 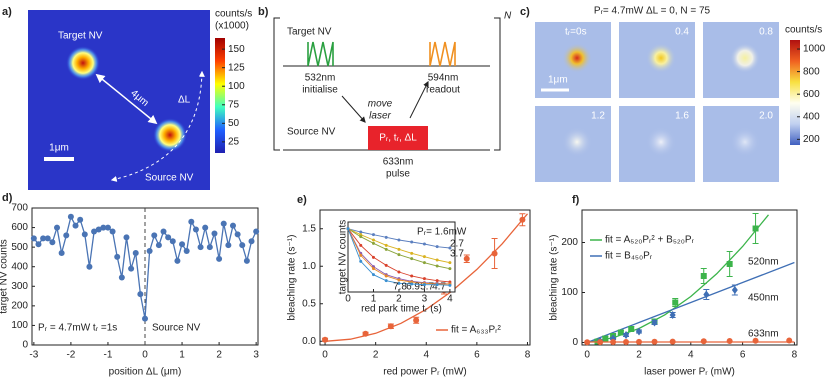 What do you see at coordinates (19, 208) in the screenshot?
I see `y-tick-label: 700` at bounding box center [19, 208].